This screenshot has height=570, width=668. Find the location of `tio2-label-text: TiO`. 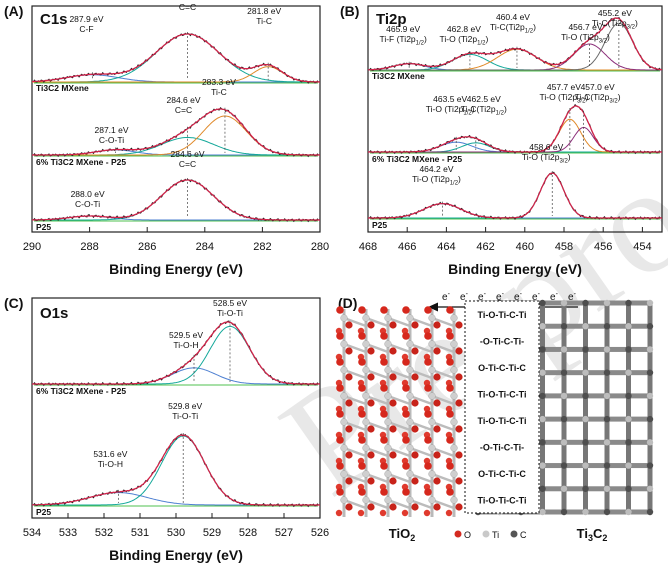

tio2-label-text: TiO is located at coordinates (399, 533).